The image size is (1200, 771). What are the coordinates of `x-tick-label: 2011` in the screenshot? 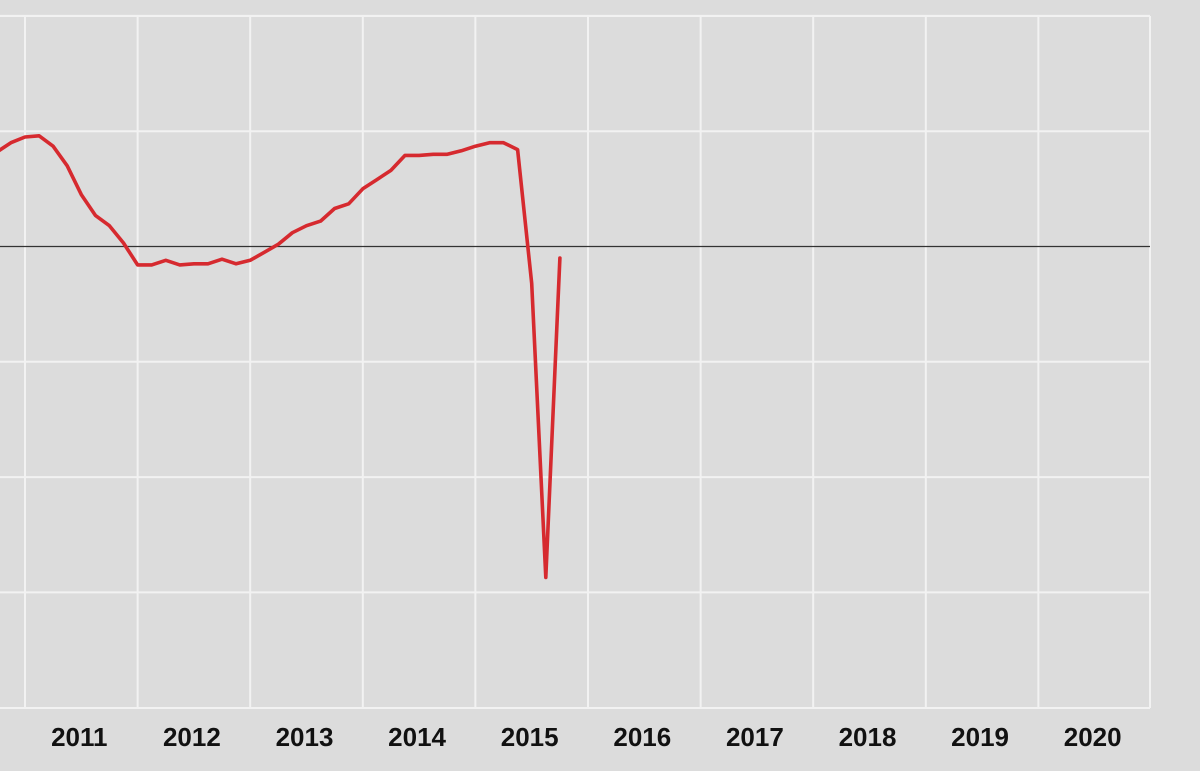 It's located at (79, 737).